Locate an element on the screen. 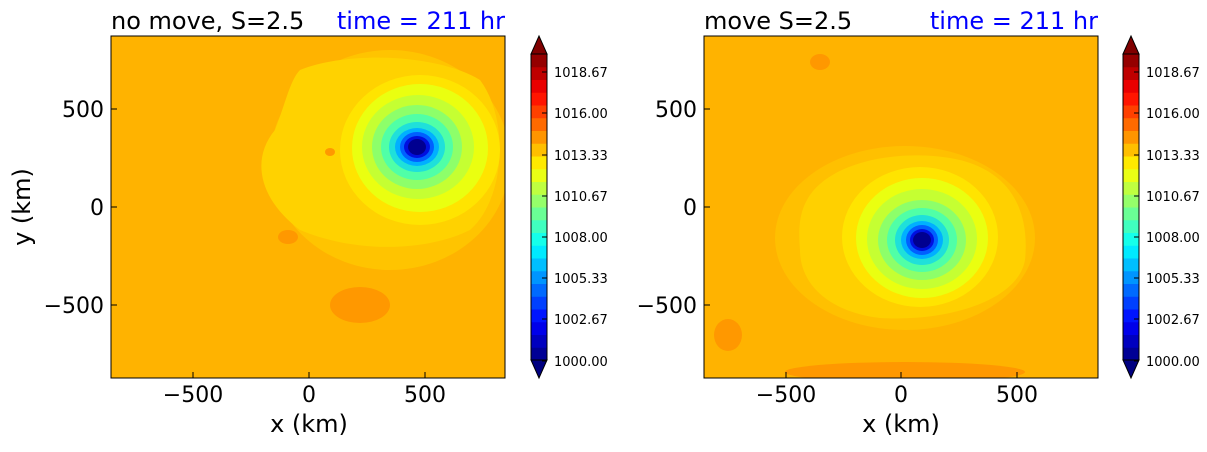  panel-1-y-tick-label: −500 is located at coordinates (74, 306).